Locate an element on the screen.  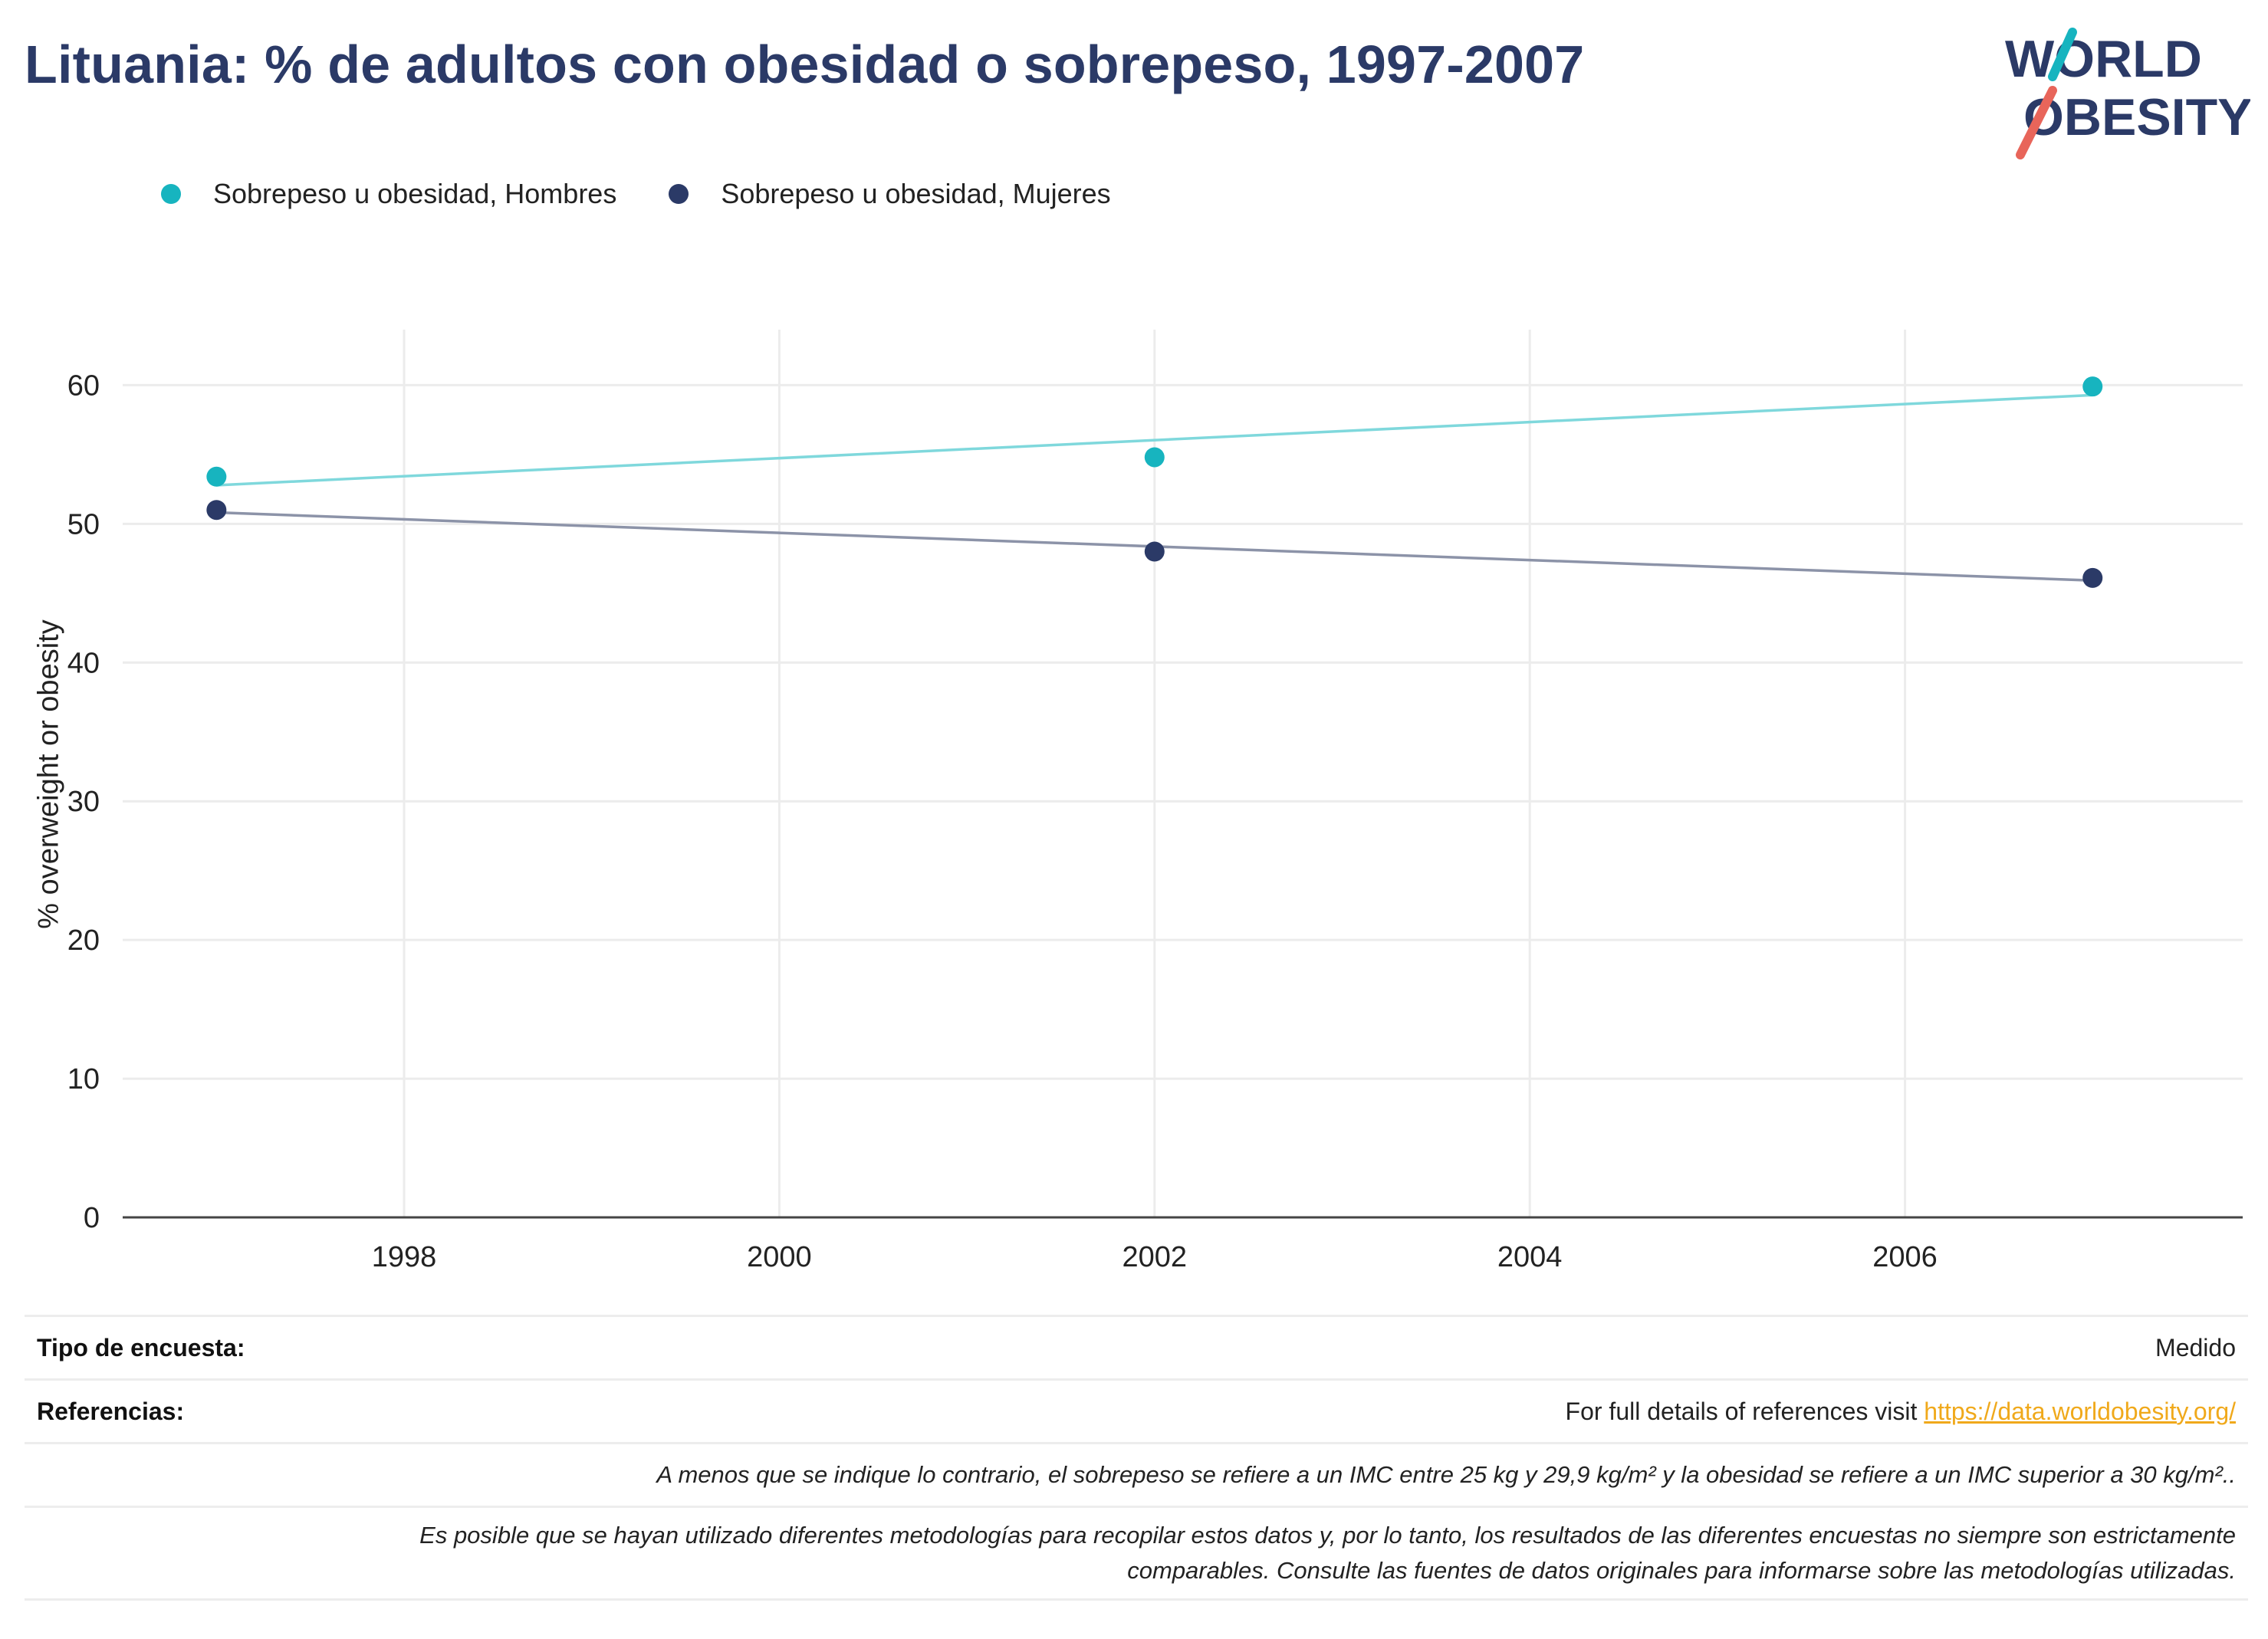
references-link: https://data.worldobesity.org/ is located at coordinates (2080, 1411).